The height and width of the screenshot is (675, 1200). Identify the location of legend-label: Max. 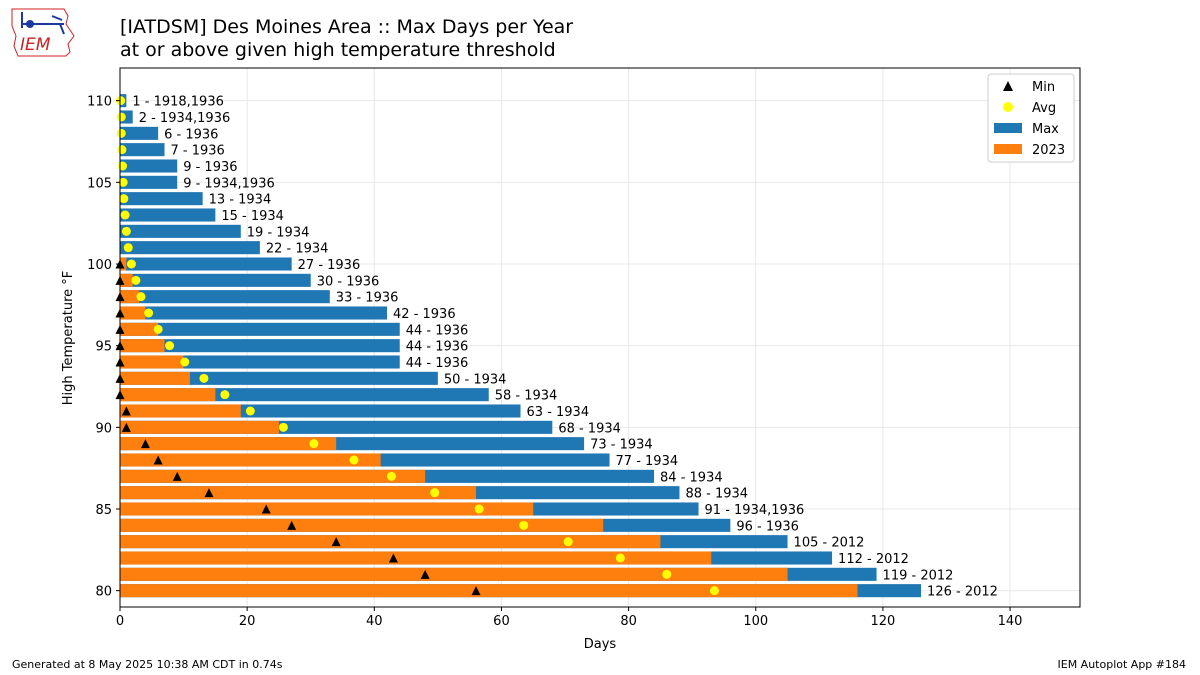
(1045, 129).